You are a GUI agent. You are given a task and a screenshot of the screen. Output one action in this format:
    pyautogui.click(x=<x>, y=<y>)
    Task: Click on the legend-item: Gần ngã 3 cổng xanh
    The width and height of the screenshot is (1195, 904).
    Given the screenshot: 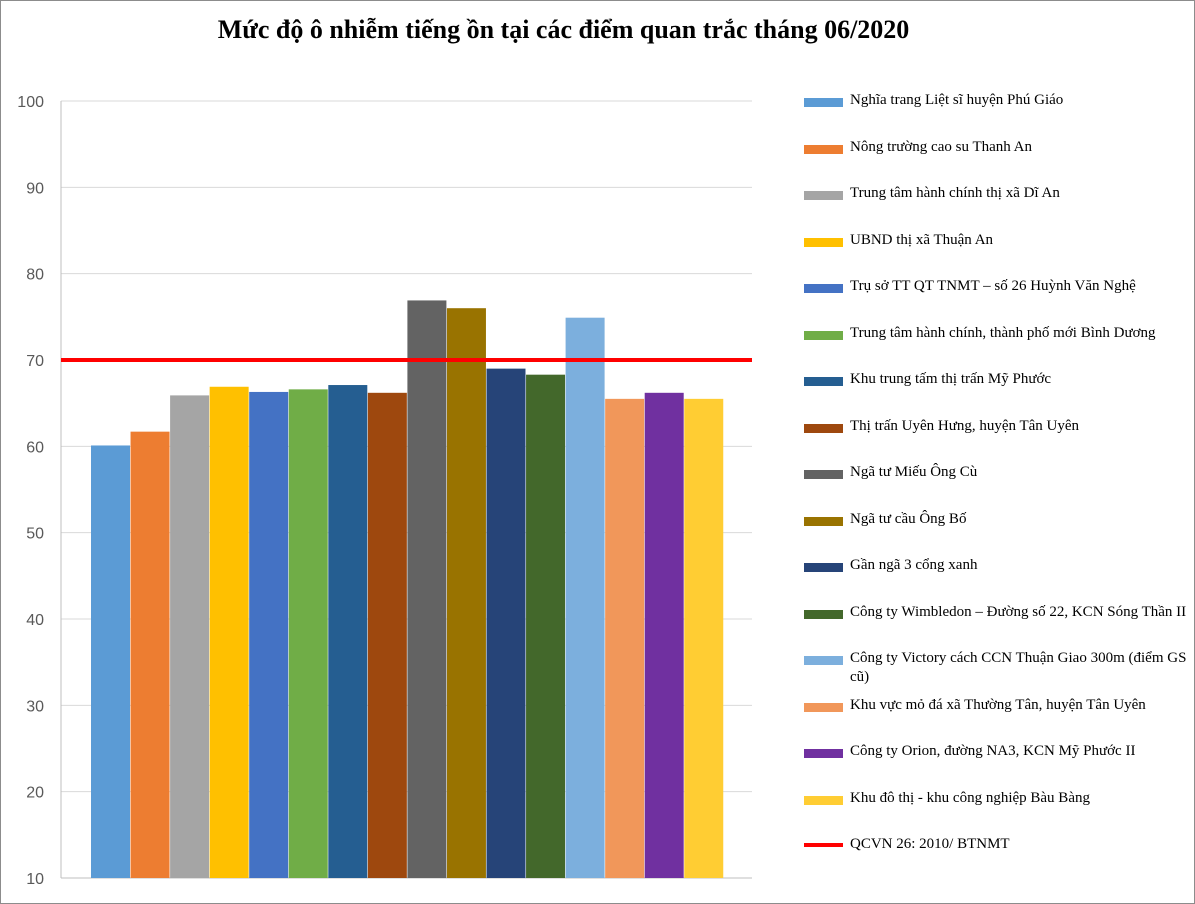 What is the action you would take?
    pyautogui.click(x=998, y=565)
    